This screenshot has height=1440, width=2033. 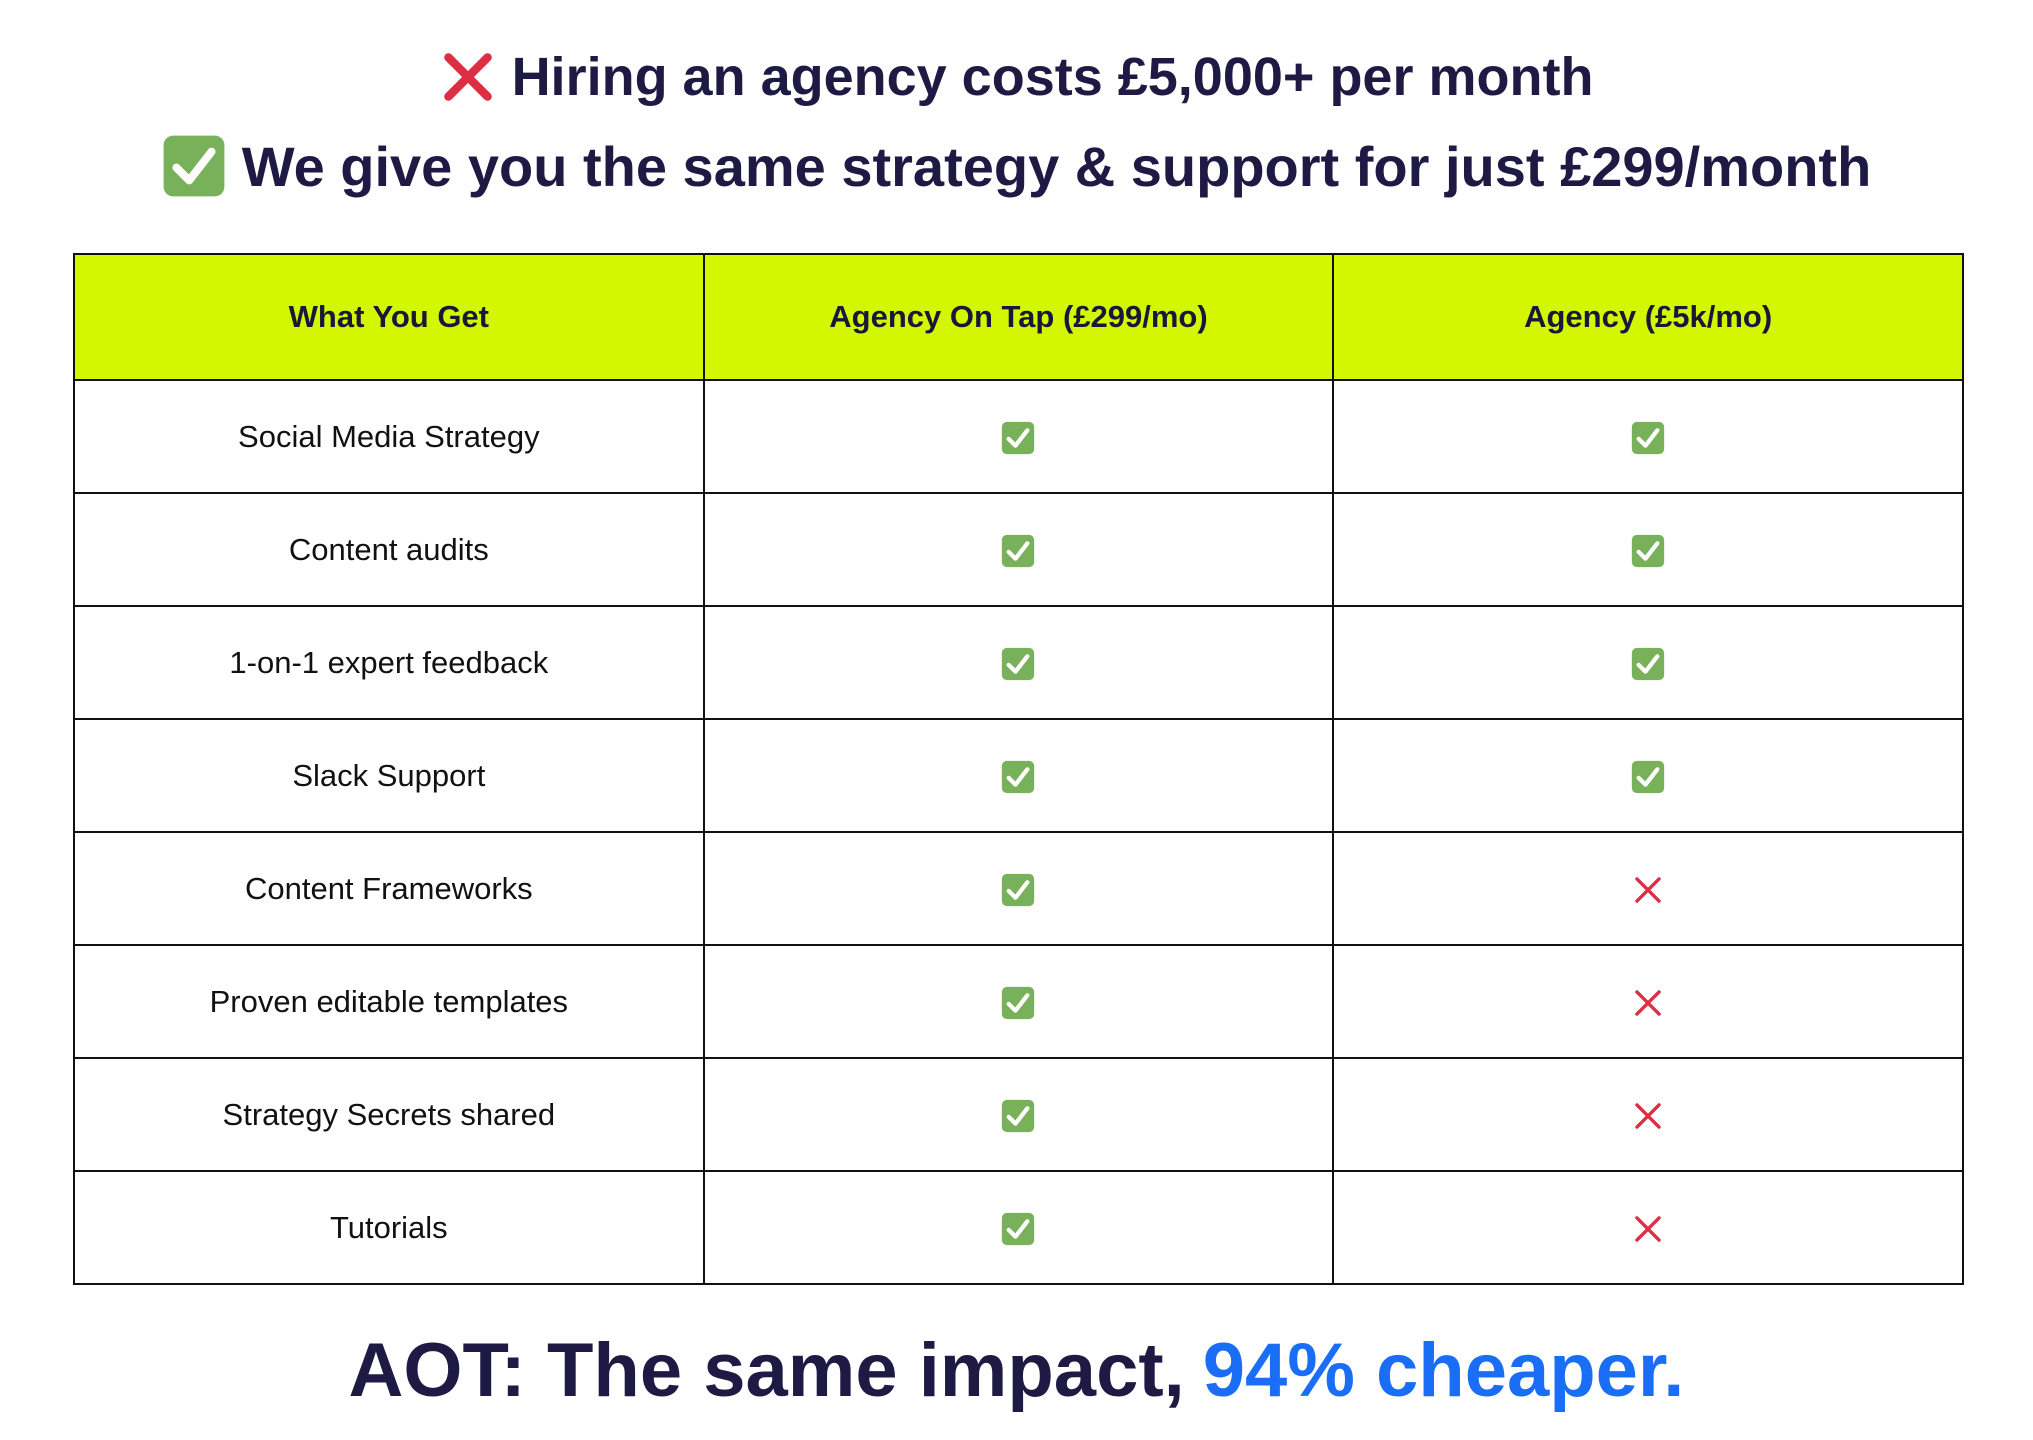 I want to click on feature-cell: Slack Support, so click(x=389, y=775).